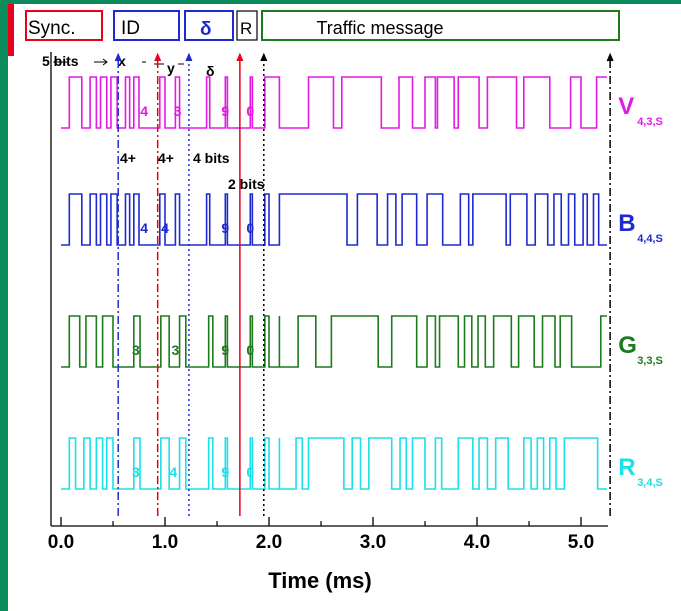  What do you see at coordinates (626, 467) in the screenshot?
I see `series-label-r: R` at bounding box center [626, 467].